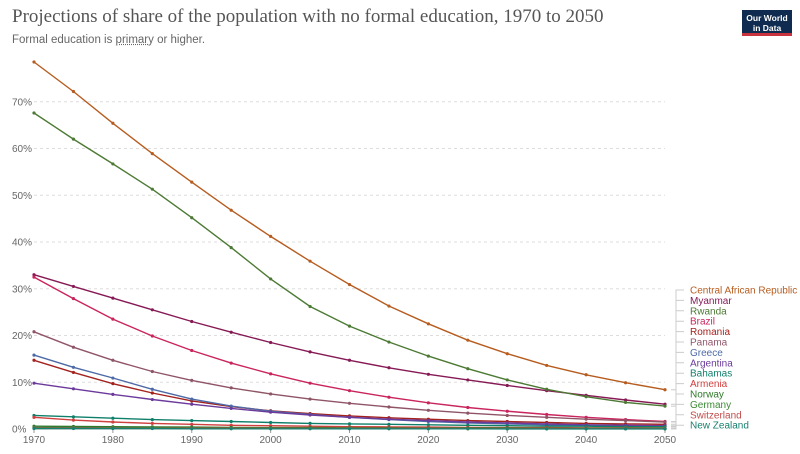 Image resolution: width=800 pixels, height=454 pixels. Describe the element at coordinates (310, 399) in the screenshot. I see `data-point-panama-2005` at that location.